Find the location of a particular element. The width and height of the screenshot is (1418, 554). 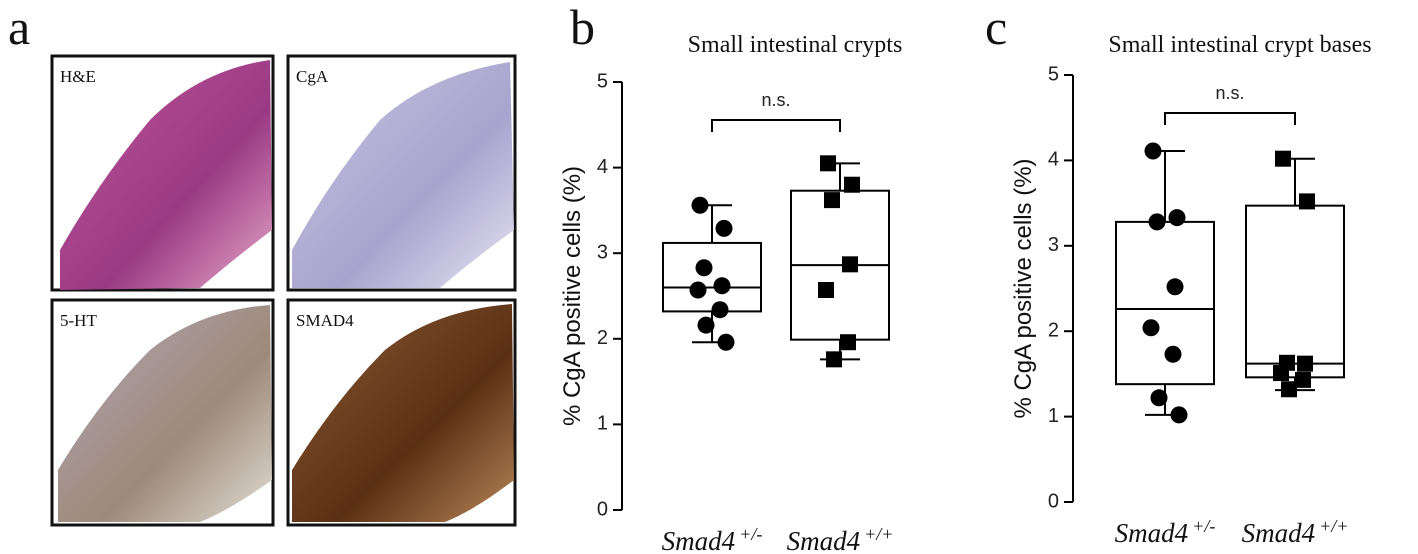

chart-title: Small intestinal crypts is located at coordinates (795, 45).